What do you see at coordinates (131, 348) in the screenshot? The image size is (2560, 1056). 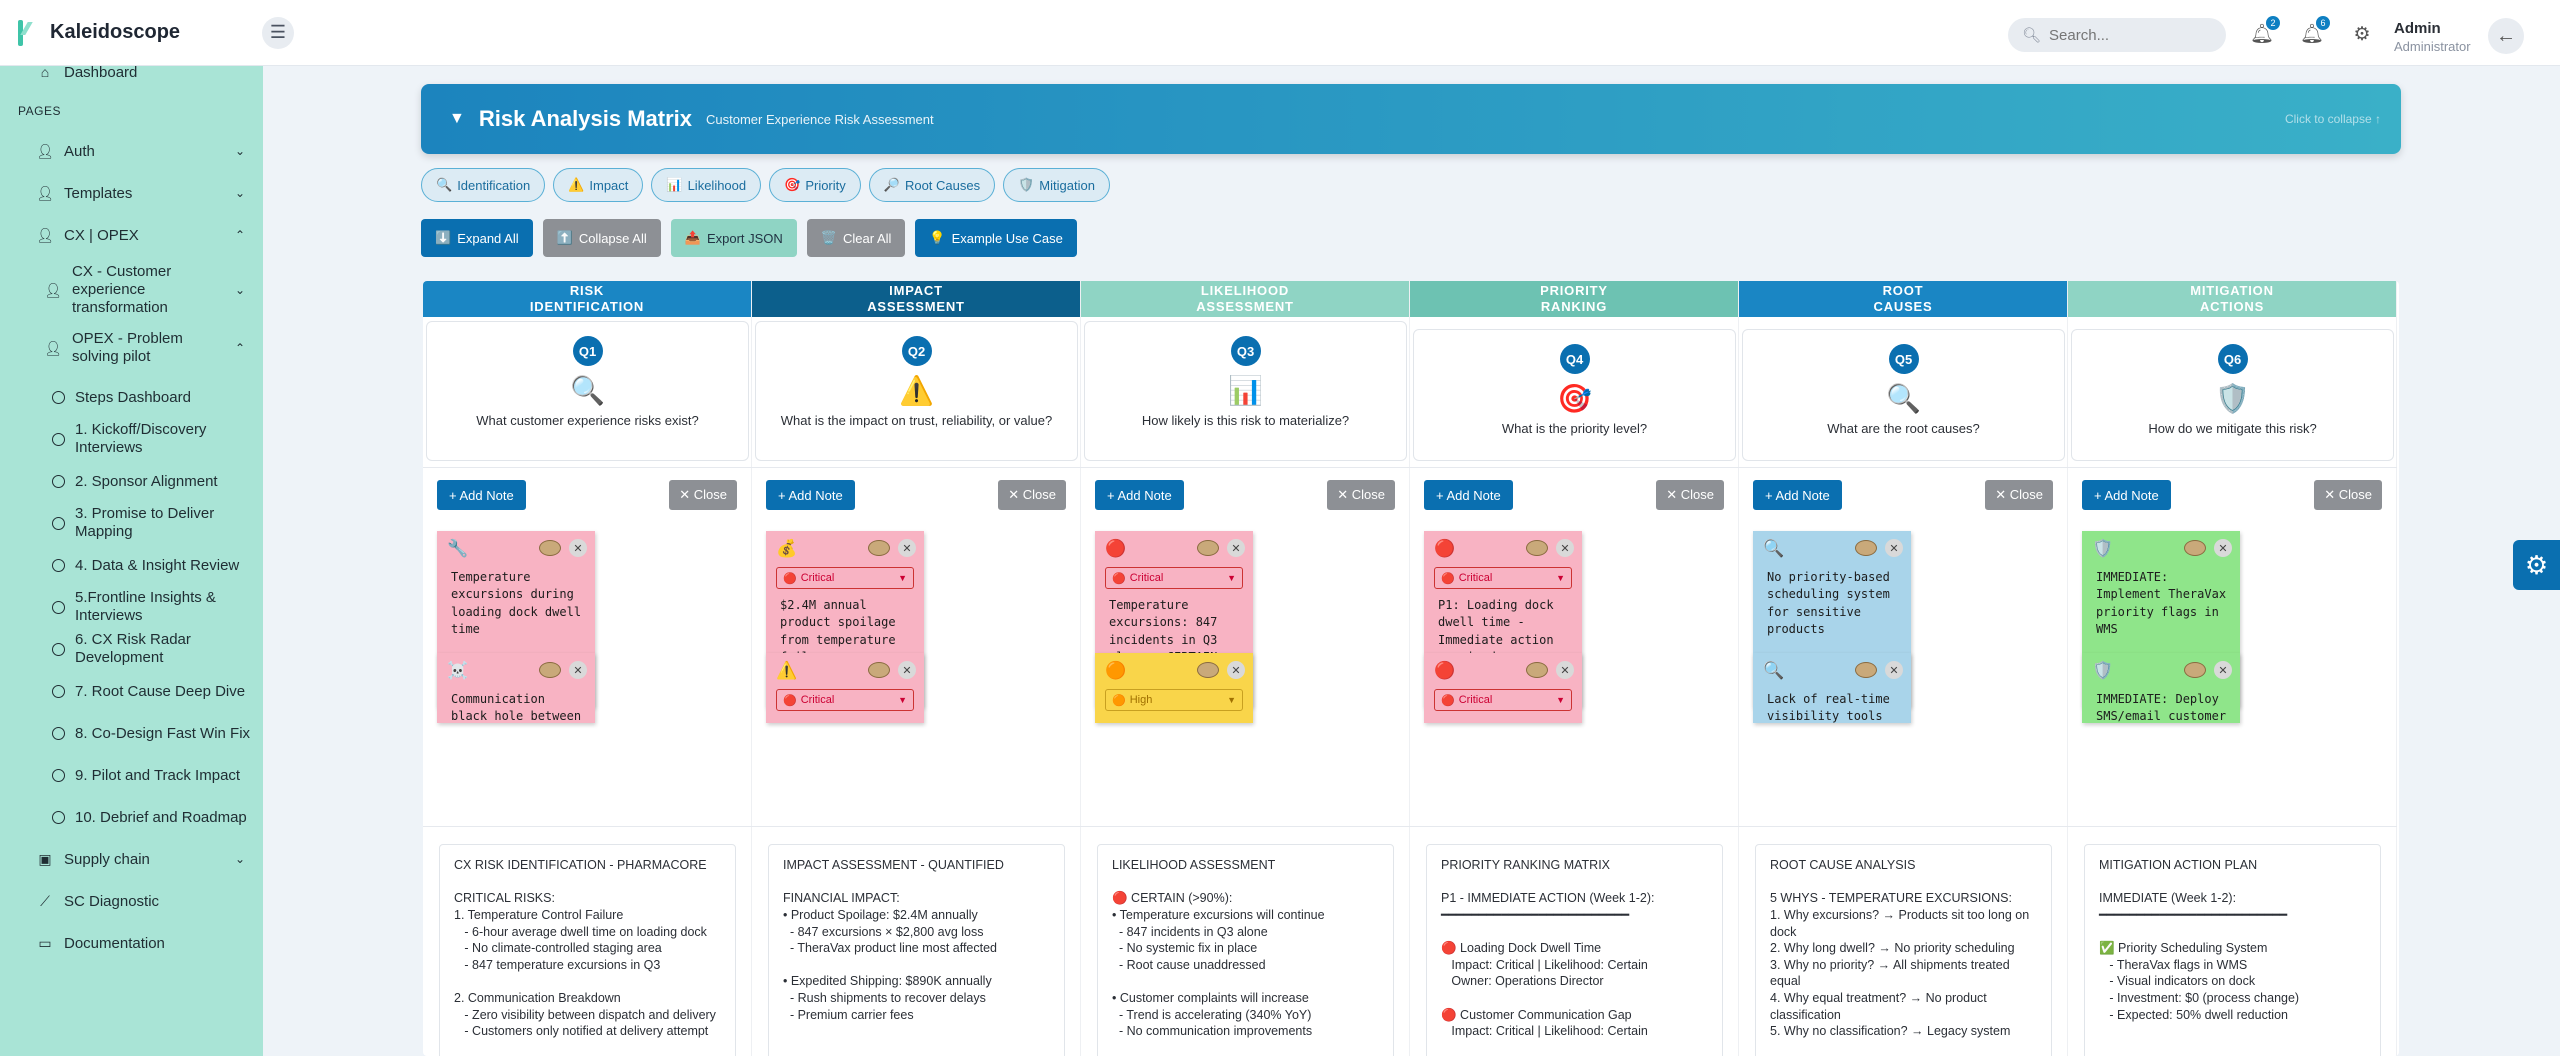 I see `sidebar-item-opex-pilot: 👤︎ OPEX - Problem solving pilot ⌃` at bounding box center [131, 348].